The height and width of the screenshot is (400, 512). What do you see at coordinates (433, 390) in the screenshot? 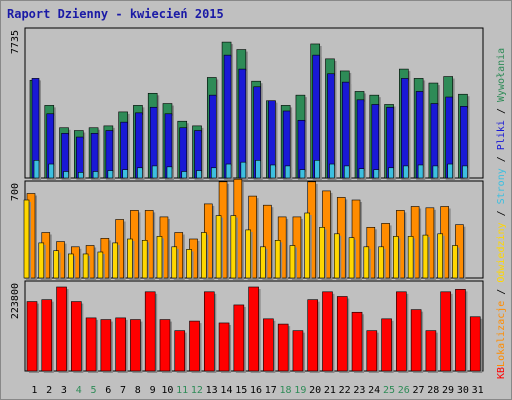
I see `x-tick-label-28: 28` at bounding box center [433, 390].